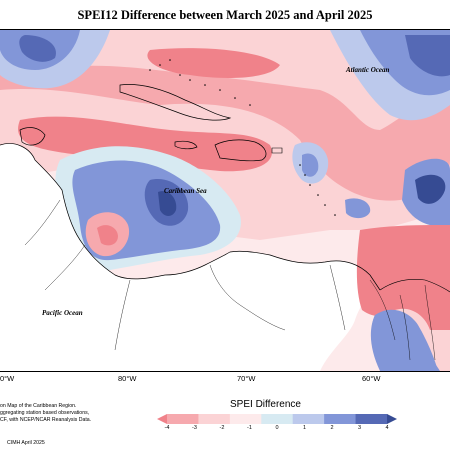  I want to click on lon-label-90w: 0°W, so click(7, 378).